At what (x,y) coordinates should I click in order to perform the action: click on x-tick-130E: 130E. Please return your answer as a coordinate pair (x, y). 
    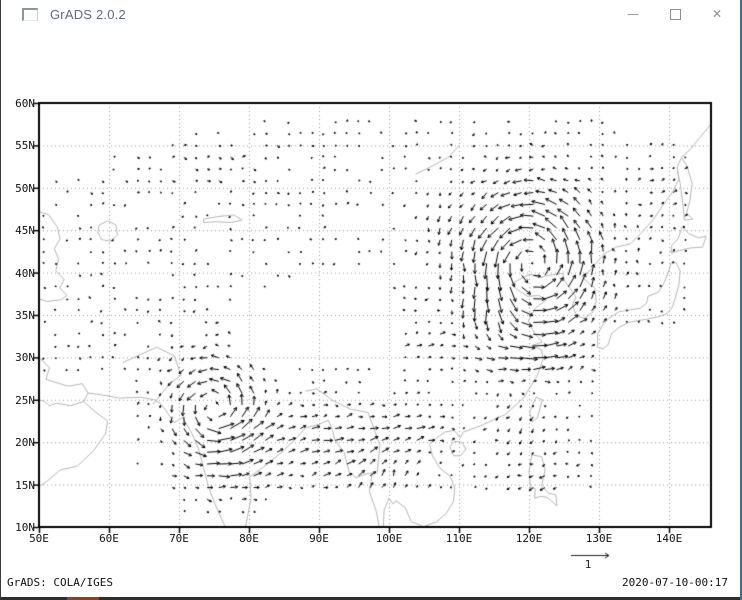
    Looking at the image, I should click on (599, 538).